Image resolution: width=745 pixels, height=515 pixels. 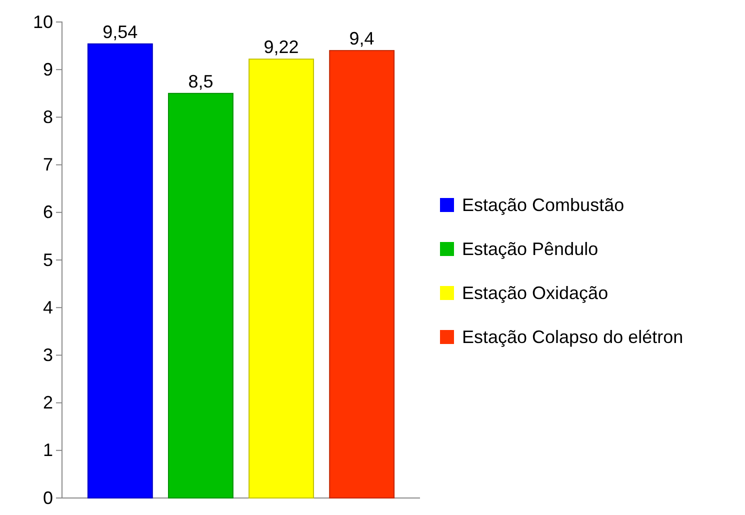 What do you see at coordinates (120, 32) in the screenshot?
I see `data-label: 9,54` at bounding box center [120, 32].